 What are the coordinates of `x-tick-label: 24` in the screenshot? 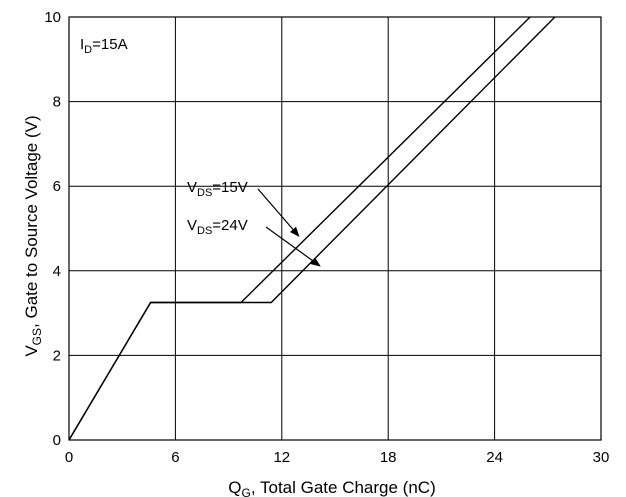 It's located at (494, 457).